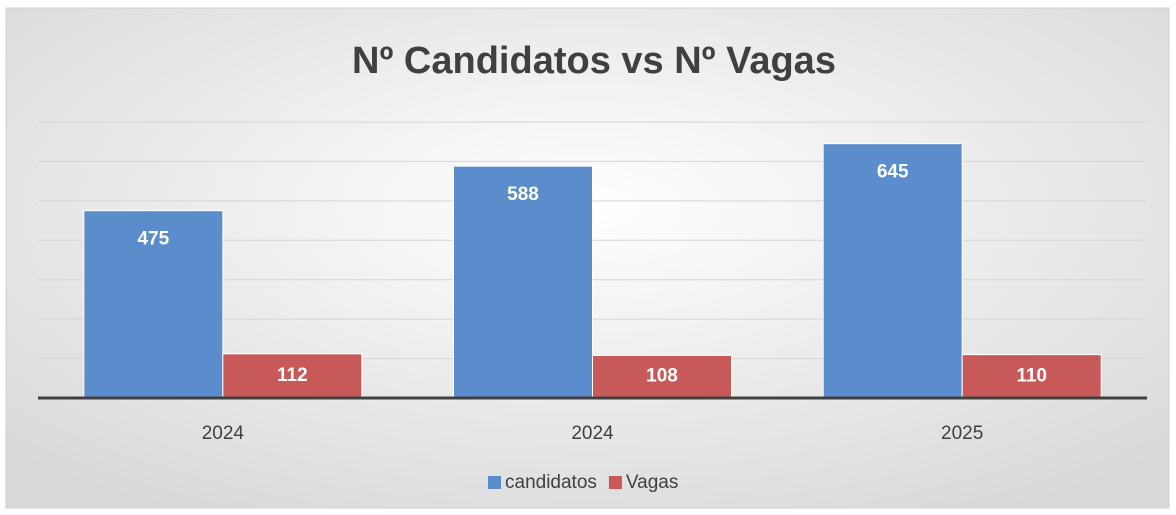 The width and height of the screenshot is (1176, 515). I want to click on legend: candidatos Vagas, so click(583, 482).